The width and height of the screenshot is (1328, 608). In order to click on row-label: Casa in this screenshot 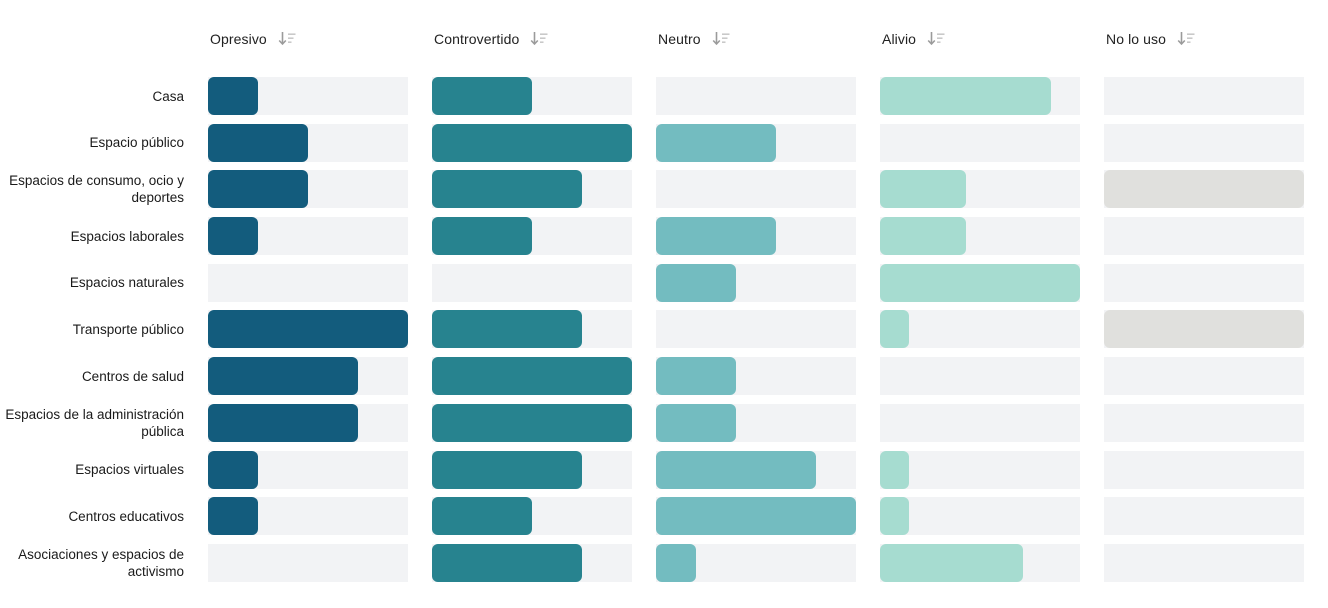, I will do `click(168, 96)`.